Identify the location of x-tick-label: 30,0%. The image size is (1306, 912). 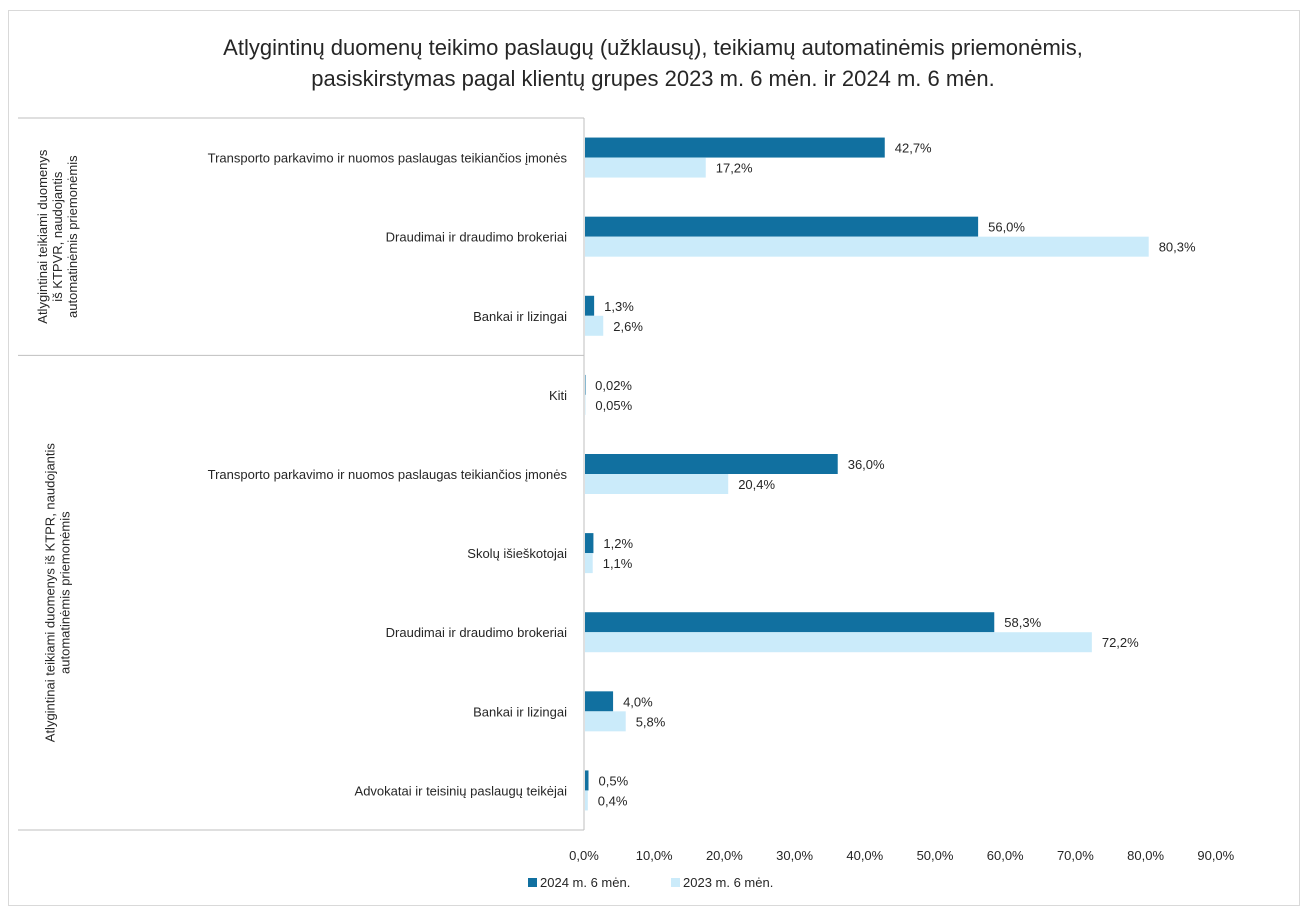
(794, 855).